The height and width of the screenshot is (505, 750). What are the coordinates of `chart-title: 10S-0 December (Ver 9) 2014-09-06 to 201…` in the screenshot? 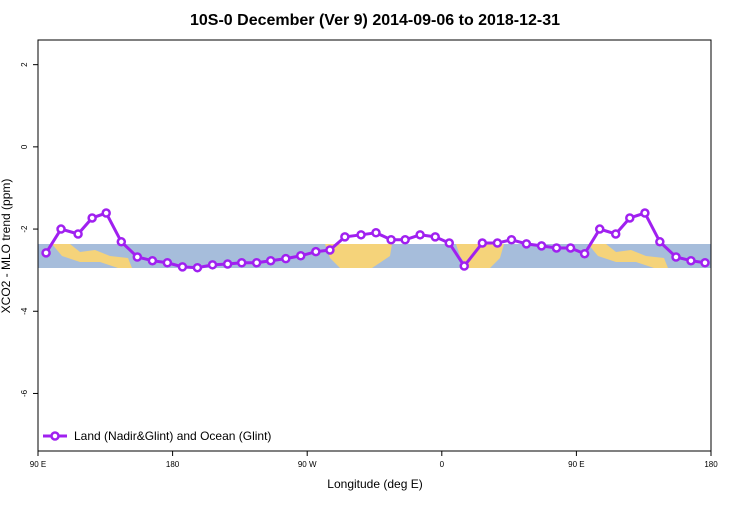 It's located at (375, 20).